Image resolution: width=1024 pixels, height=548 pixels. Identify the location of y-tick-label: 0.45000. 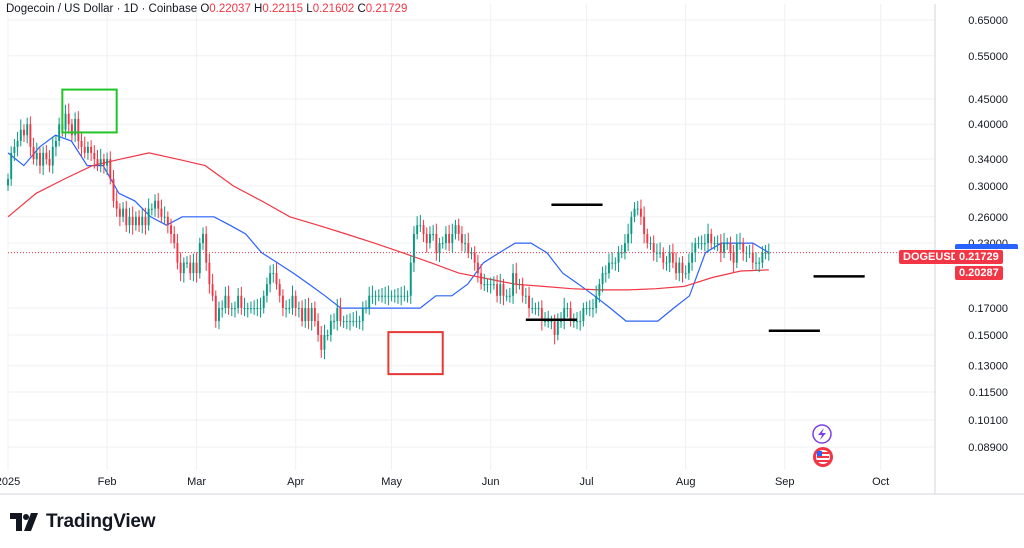
(988, 100).